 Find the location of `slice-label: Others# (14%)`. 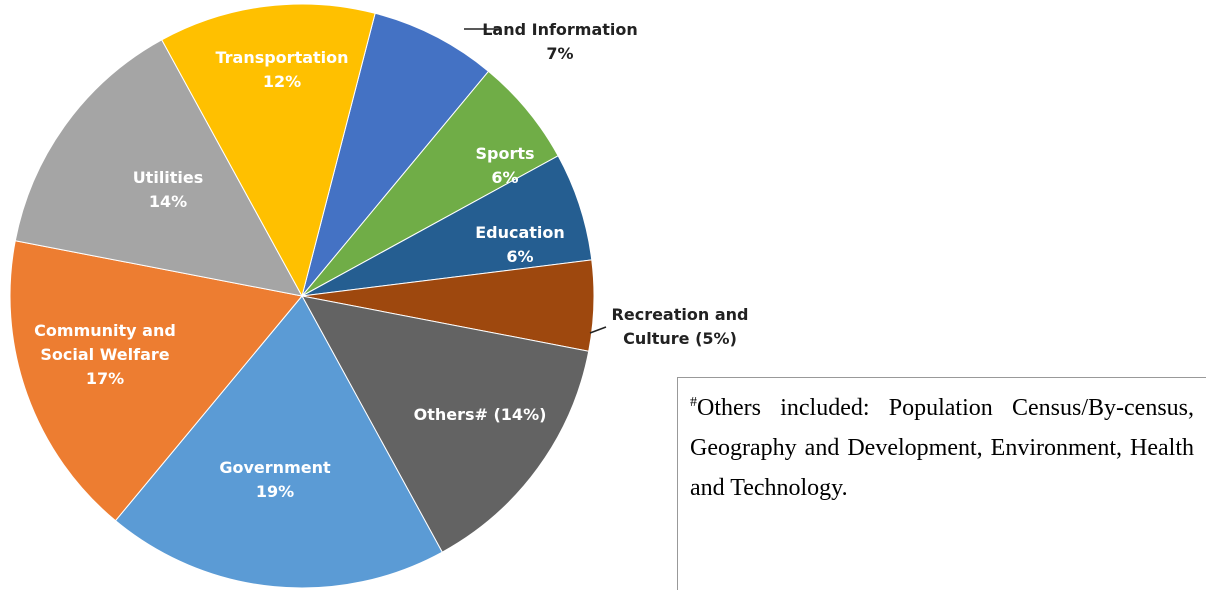

slice-label: Others# (14%) is located at coordinates (480, 415).